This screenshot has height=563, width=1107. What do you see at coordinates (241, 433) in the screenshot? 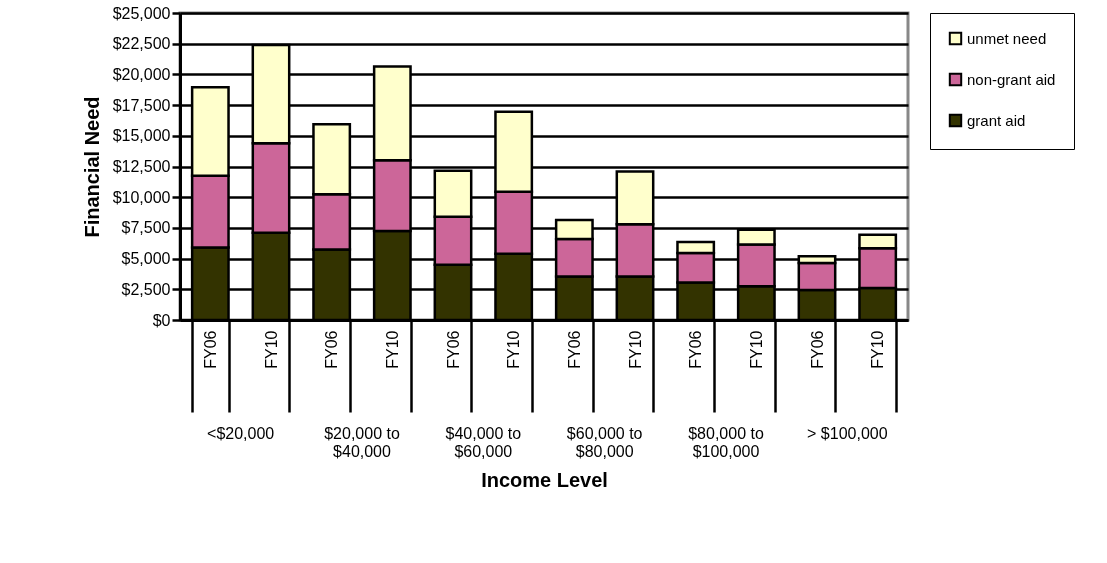
I see `text: <$20,000` at bounding box center [241, 433].